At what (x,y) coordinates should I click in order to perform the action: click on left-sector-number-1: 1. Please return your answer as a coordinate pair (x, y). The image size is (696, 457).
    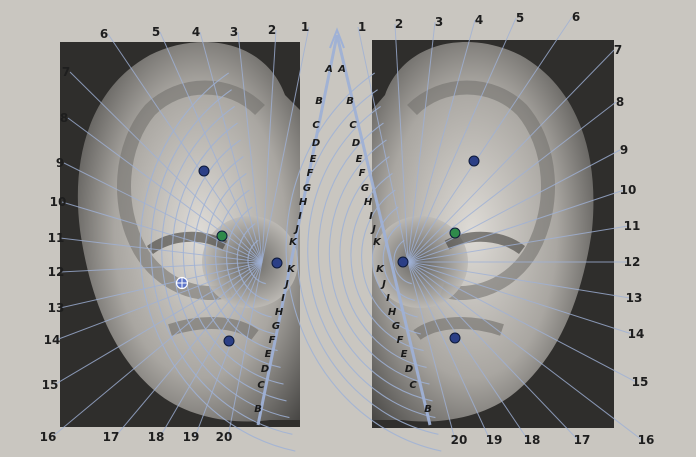
    Looking at the image, I should click on (305, 27).